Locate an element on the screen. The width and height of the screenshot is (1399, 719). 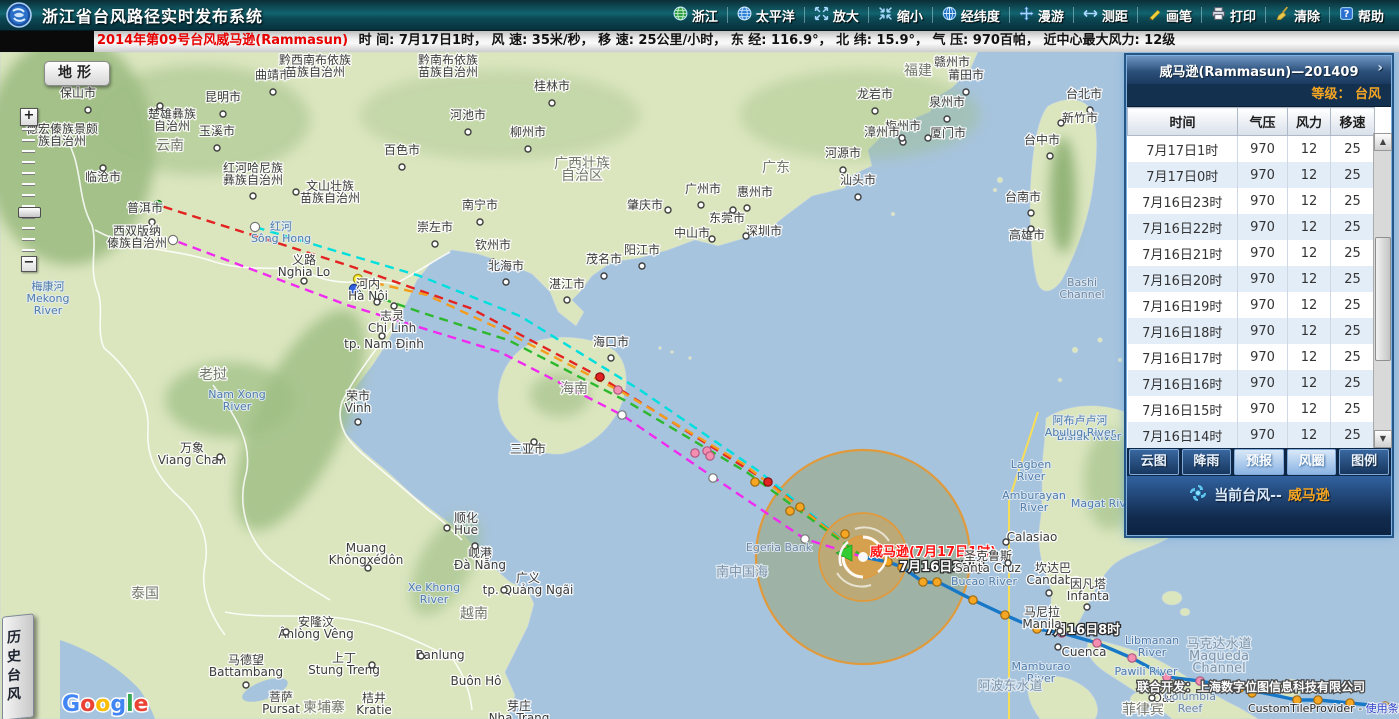
table-row: 7月16日19时 970 12 25 is located at coordinates (1251, 305).